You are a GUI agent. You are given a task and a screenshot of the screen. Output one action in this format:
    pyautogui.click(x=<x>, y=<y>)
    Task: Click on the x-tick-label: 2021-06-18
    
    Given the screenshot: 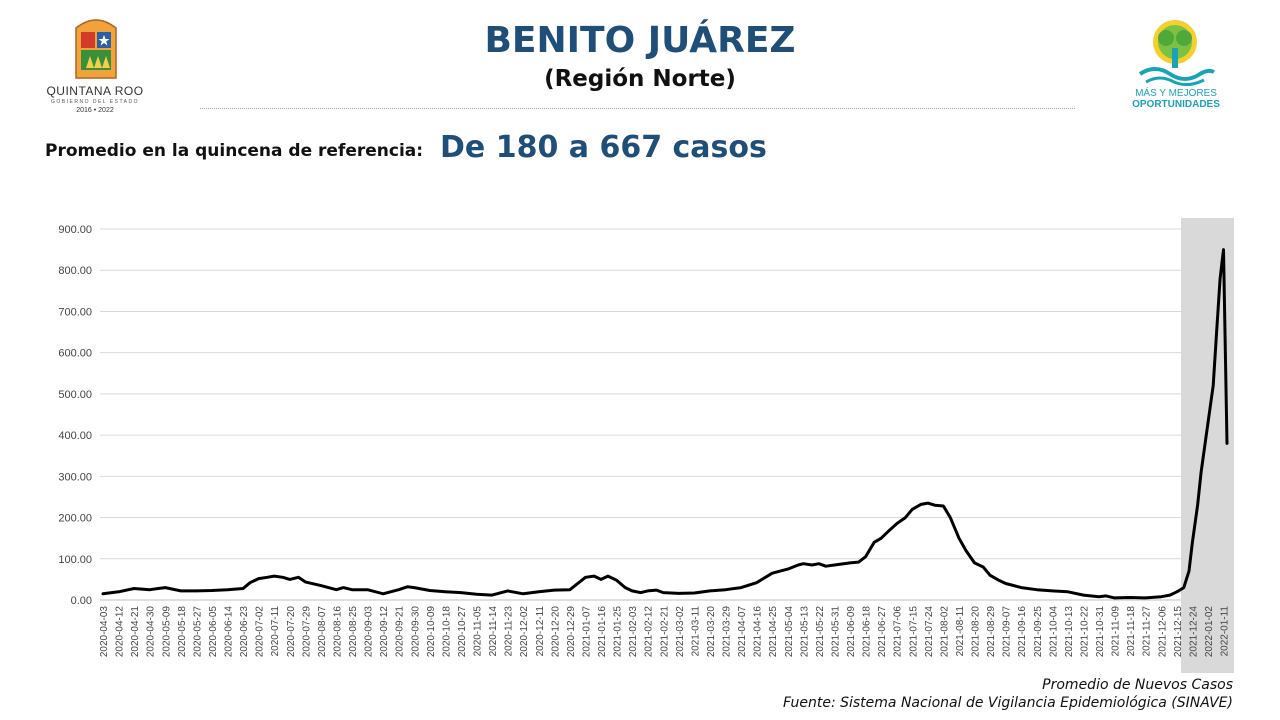 What is the action you would take?
    pyautogui.click(x=867, y=632)
    